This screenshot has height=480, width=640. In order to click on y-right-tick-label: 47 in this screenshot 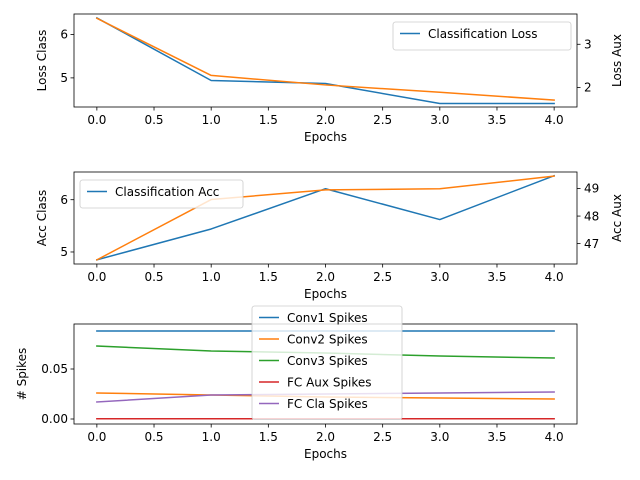, I will do `click(591, 244)`.